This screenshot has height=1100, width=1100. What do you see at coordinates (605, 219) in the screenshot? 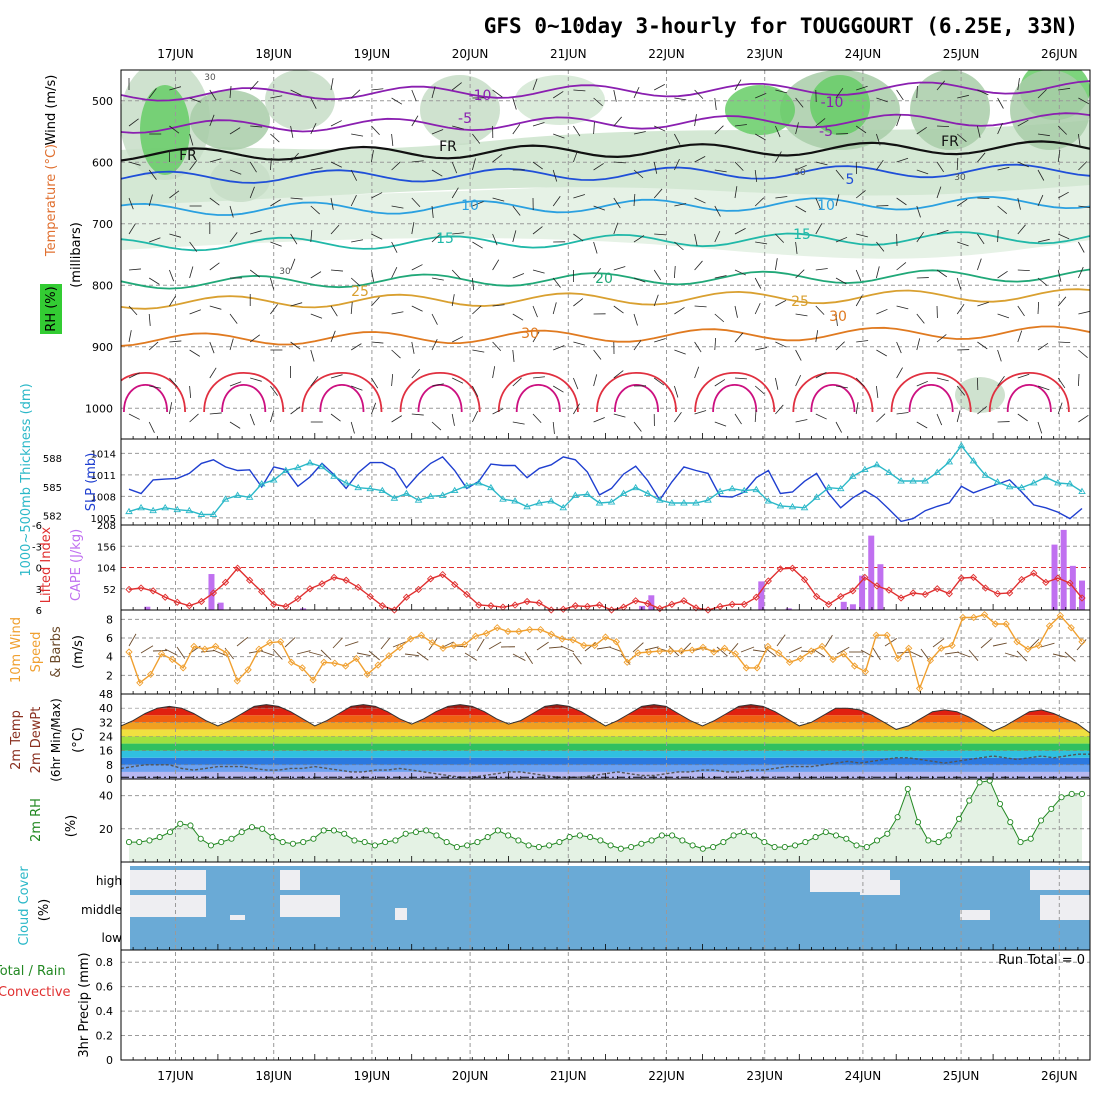
I see `rh-shade-band` at bounding box center [605, 219].